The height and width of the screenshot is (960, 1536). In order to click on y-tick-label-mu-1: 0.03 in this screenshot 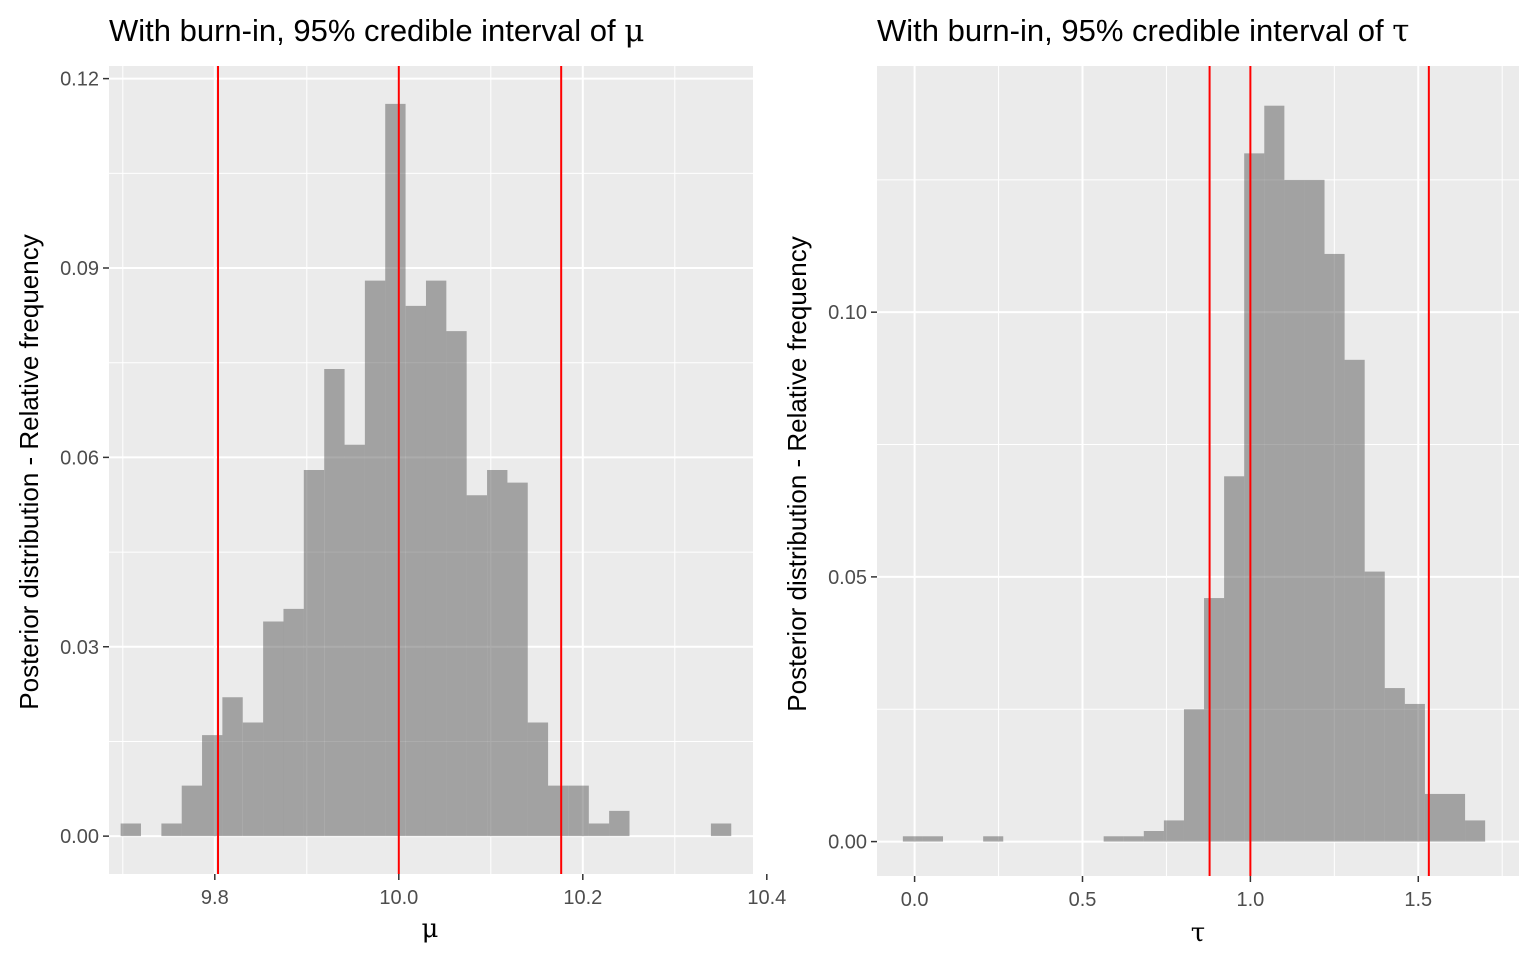, I will do `click(79, 648)`.